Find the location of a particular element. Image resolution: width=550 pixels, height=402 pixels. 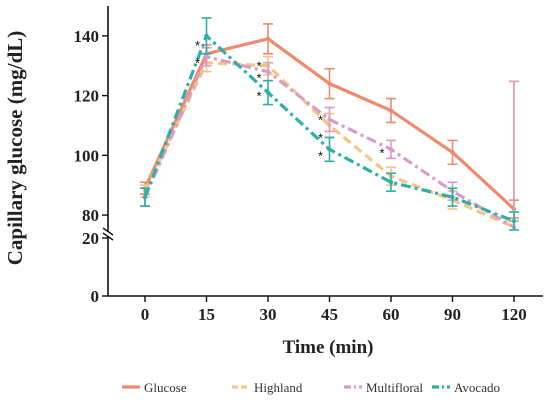

y-tick-label: 80 is located at coordinates (90, 215).